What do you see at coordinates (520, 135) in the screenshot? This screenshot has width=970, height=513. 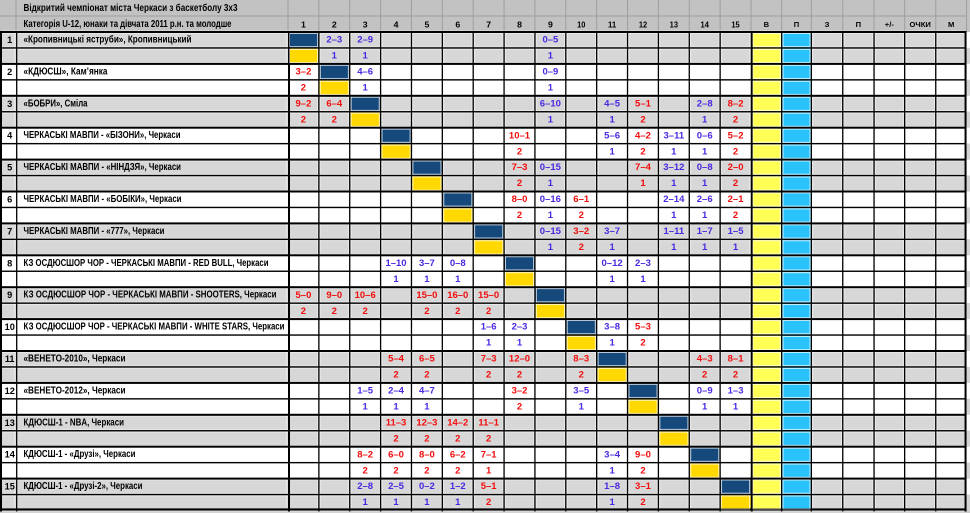 I see `svg-text: 10–1` at bounding box center [520, 135].